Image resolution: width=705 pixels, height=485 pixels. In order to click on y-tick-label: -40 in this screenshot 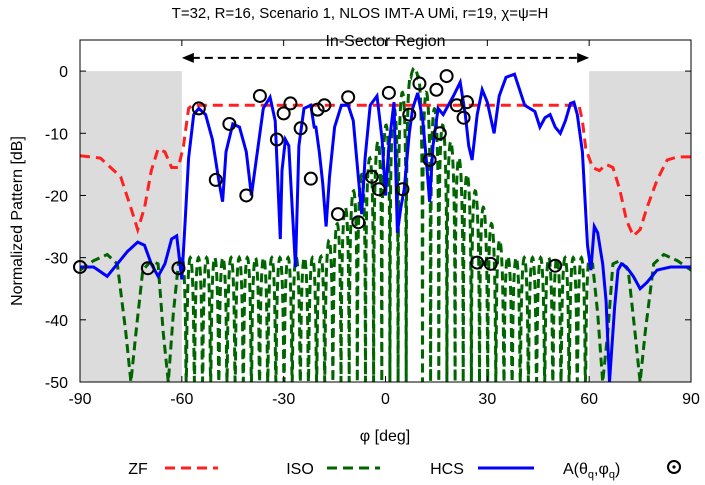, I will do `click(56, 321)`.